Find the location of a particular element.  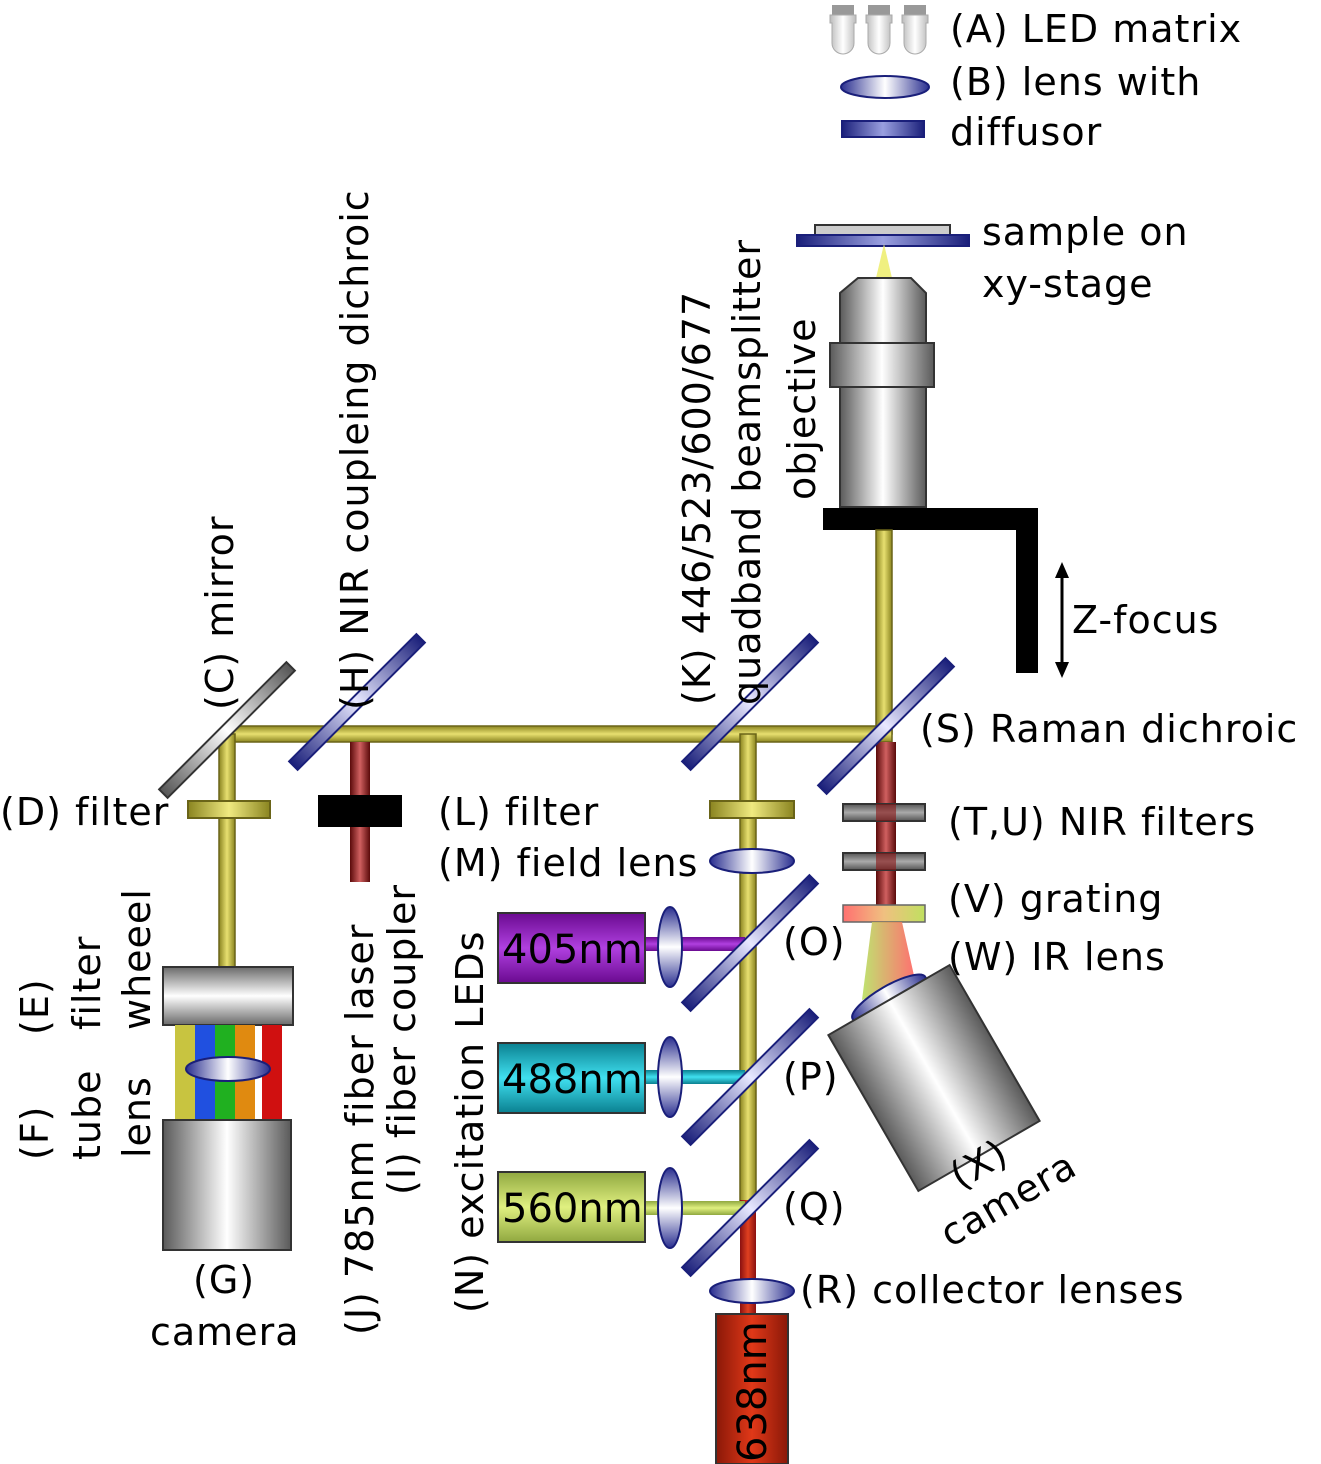

nir-beam-overlay-t is located at coordinates (886, 812).